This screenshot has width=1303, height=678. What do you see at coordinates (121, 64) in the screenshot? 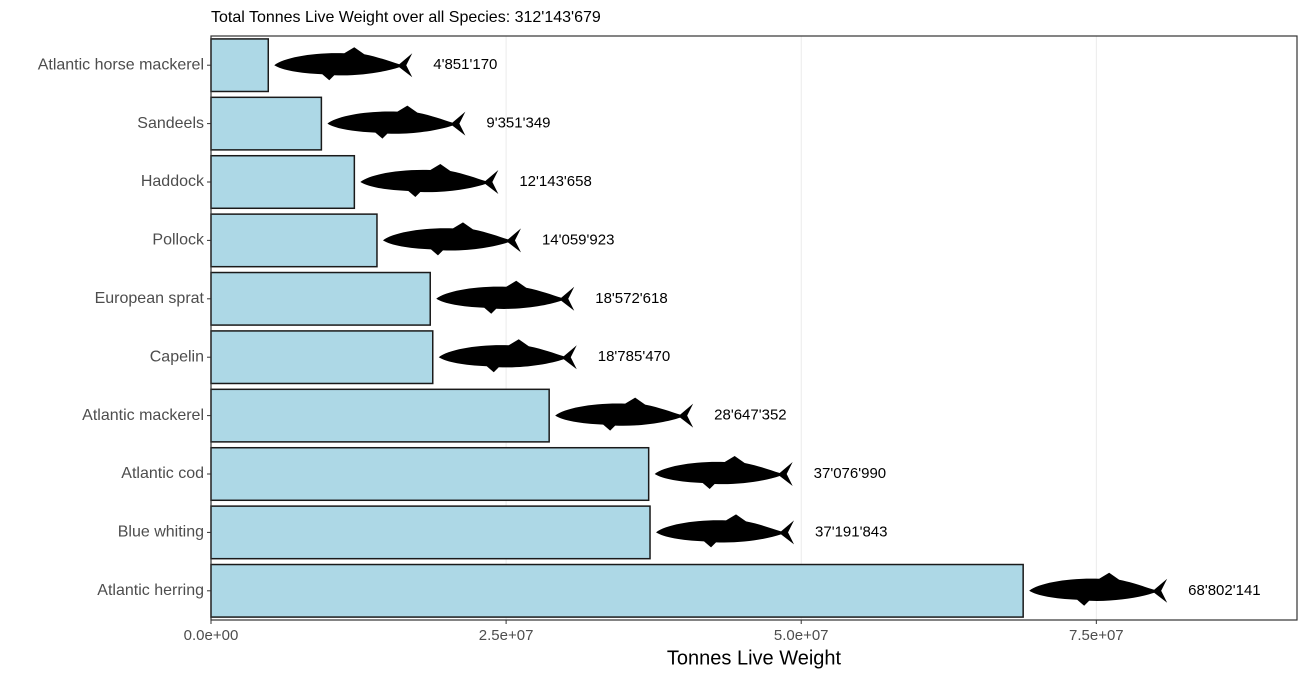
I see `y-tick-label: Atlantic horse mackerel` at bounding box center [121, 64].